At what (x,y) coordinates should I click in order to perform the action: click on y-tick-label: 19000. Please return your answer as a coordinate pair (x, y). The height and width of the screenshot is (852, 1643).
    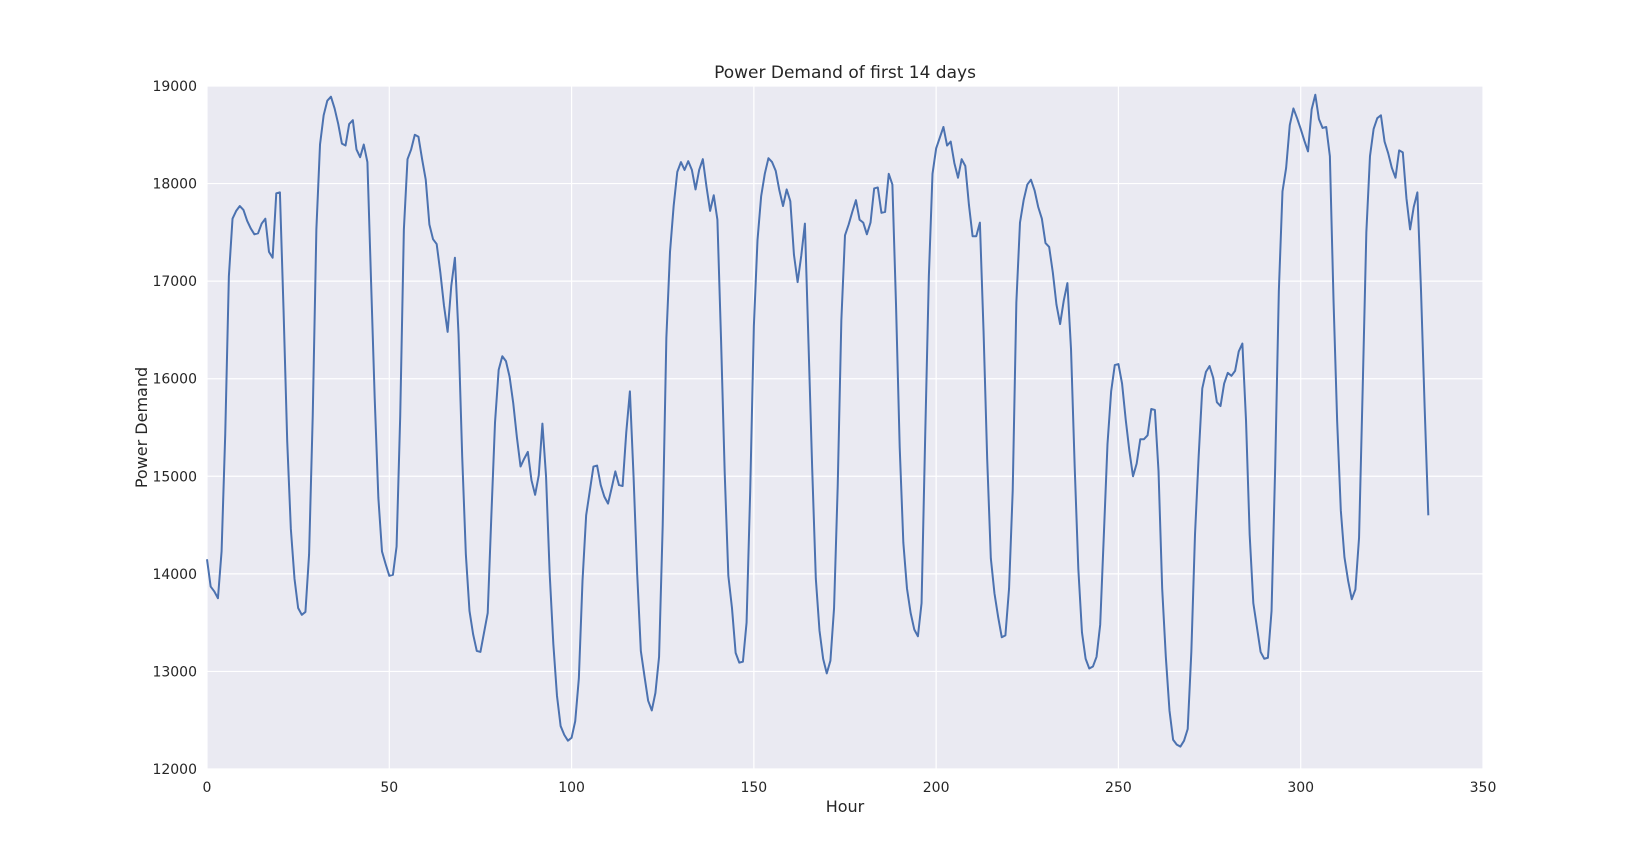
    Looking at the image, I should click on (174, 87).